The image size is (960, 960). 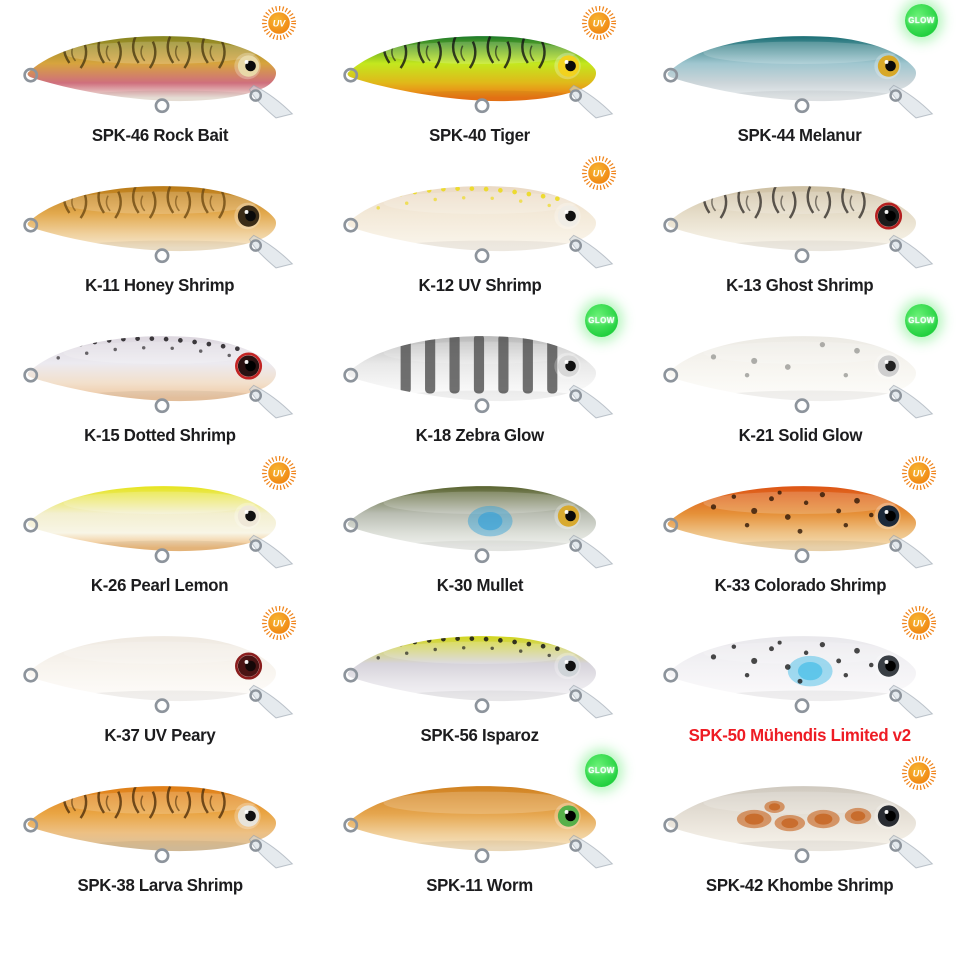 I want to click on lure-card: K-11 Honey Shrimp, so click(x=160, y=237).